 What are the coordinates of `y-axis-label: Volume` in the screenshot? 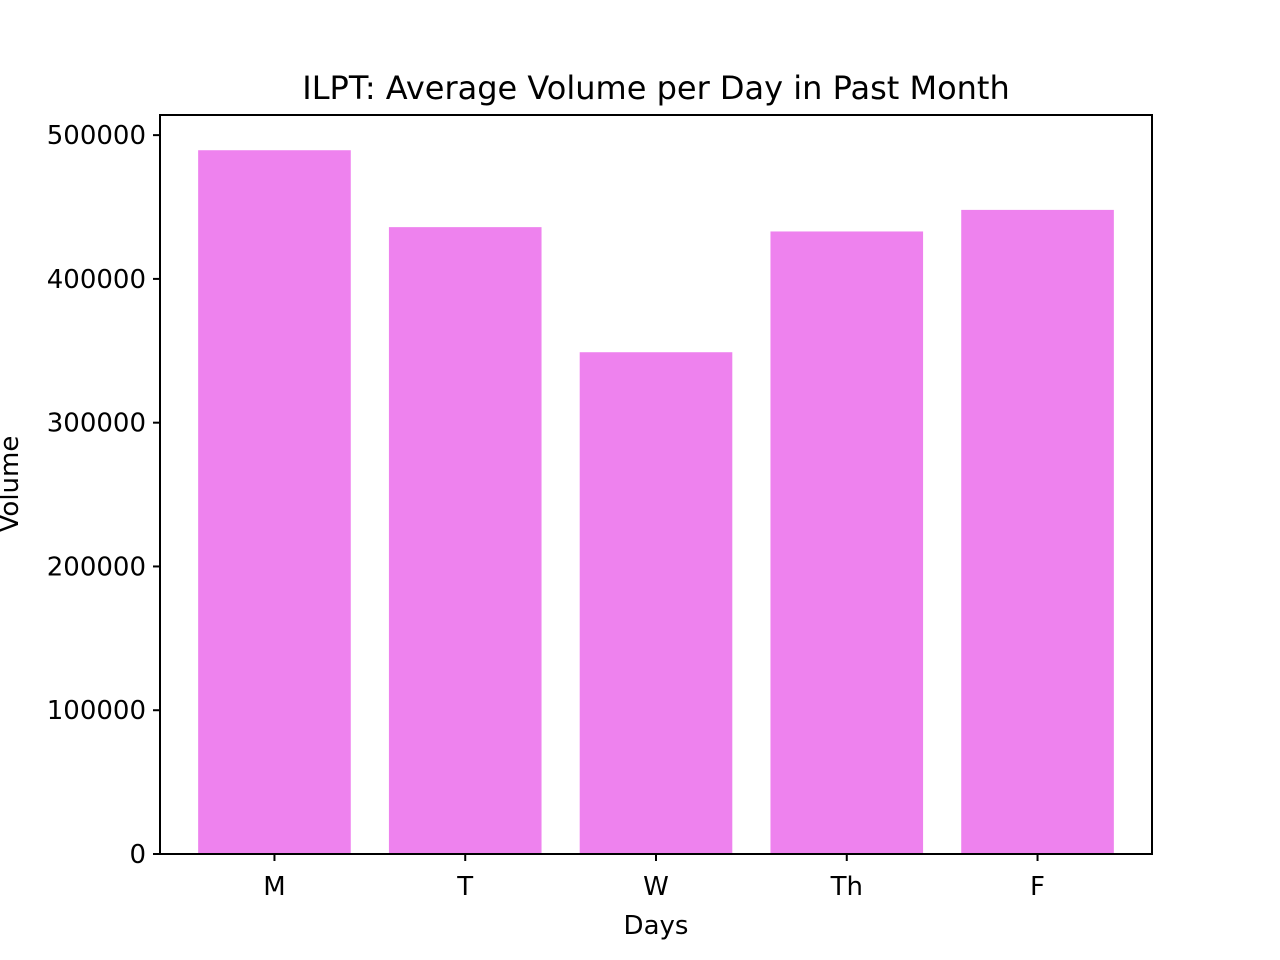 It's located at (12, 484).